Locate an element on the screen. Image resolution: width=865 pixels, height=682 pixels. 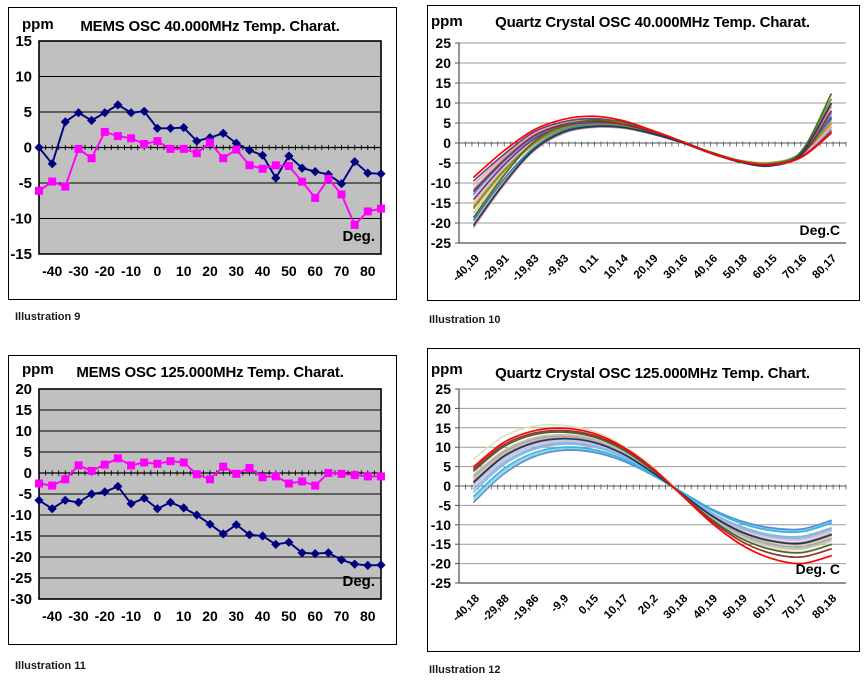
x-axis-unit-label: Deg. C is located at coordinates (817, 569).